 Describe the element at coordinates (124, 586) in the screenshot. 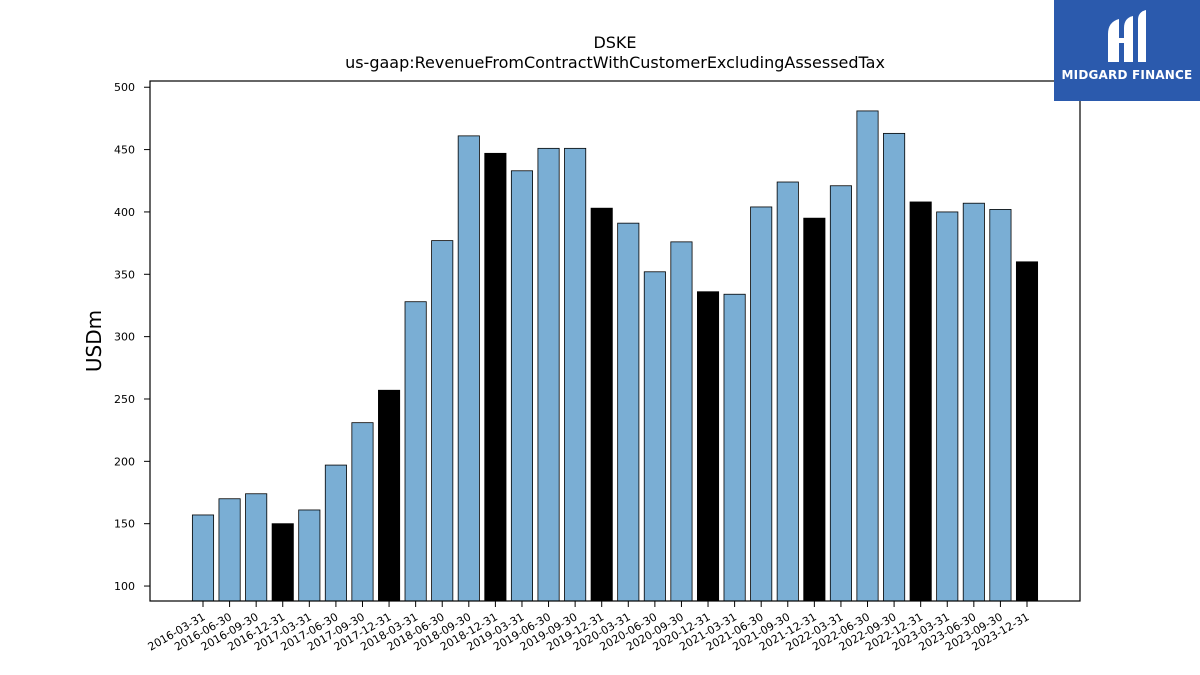

I see `y-tick-label: 100` at that location.